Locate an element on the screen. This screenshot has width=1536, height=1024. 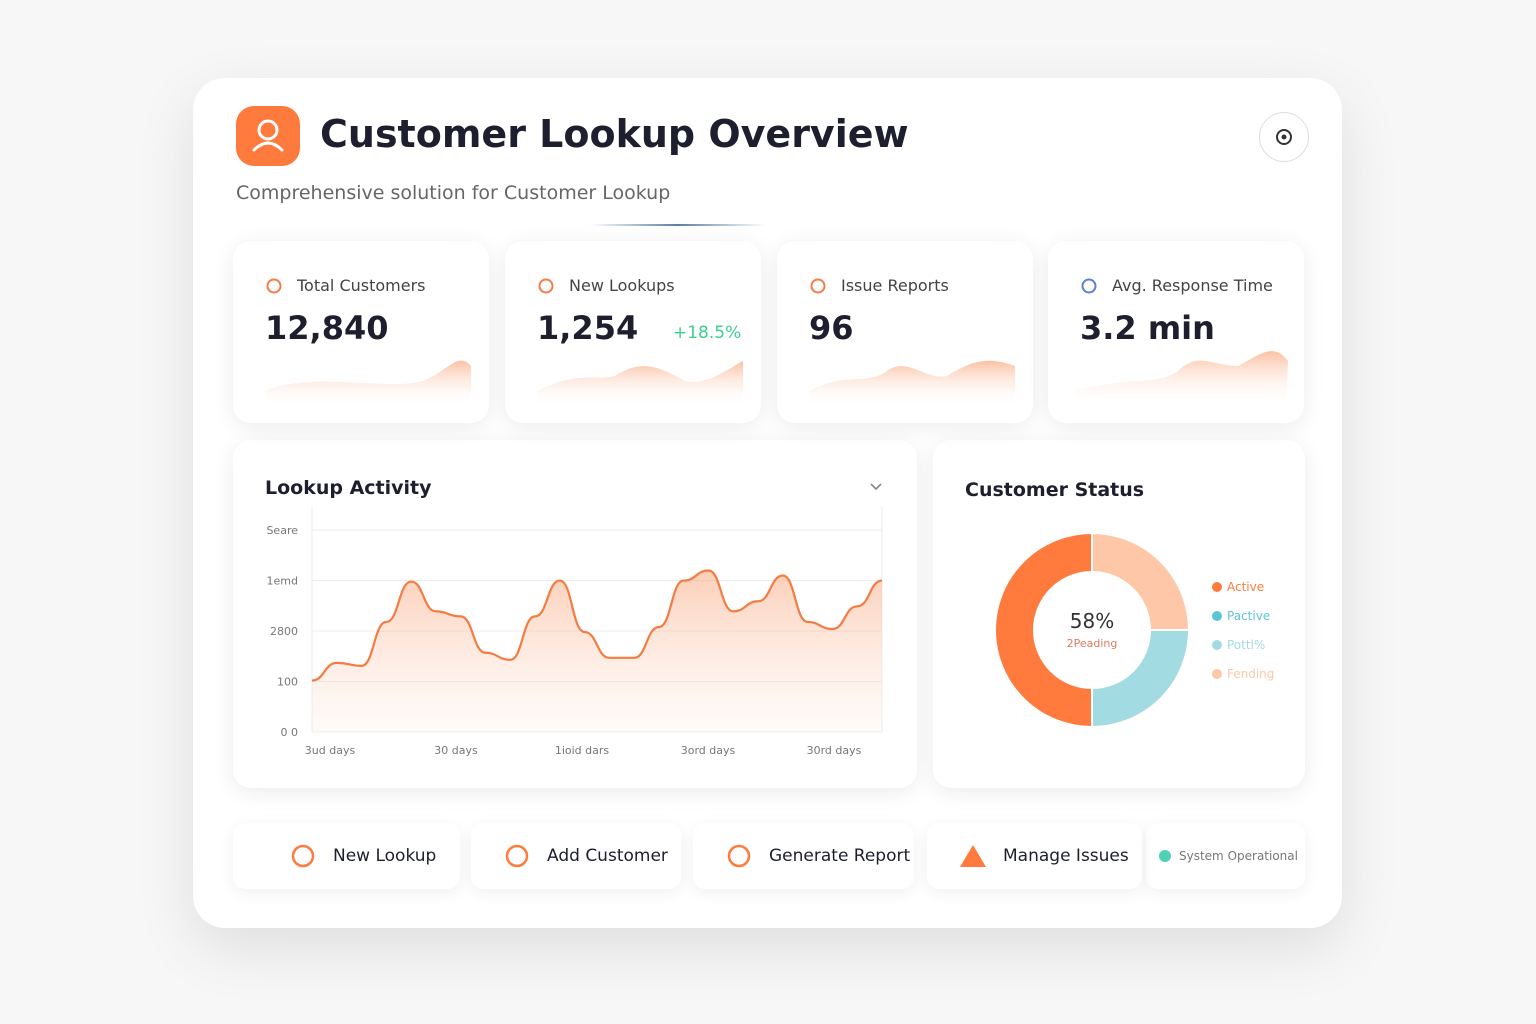
donut-chart: Active Pactive Pottl% Fending 58% 2Peading is located at coordinates (1134, 630).